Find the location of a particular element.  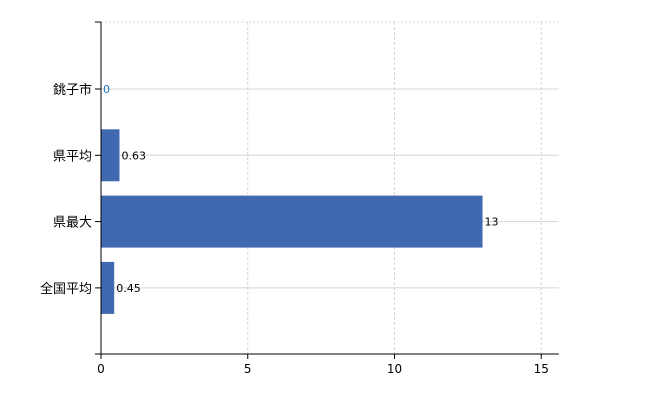

x-tick-label: 0 is located at coordinates (101, 369).